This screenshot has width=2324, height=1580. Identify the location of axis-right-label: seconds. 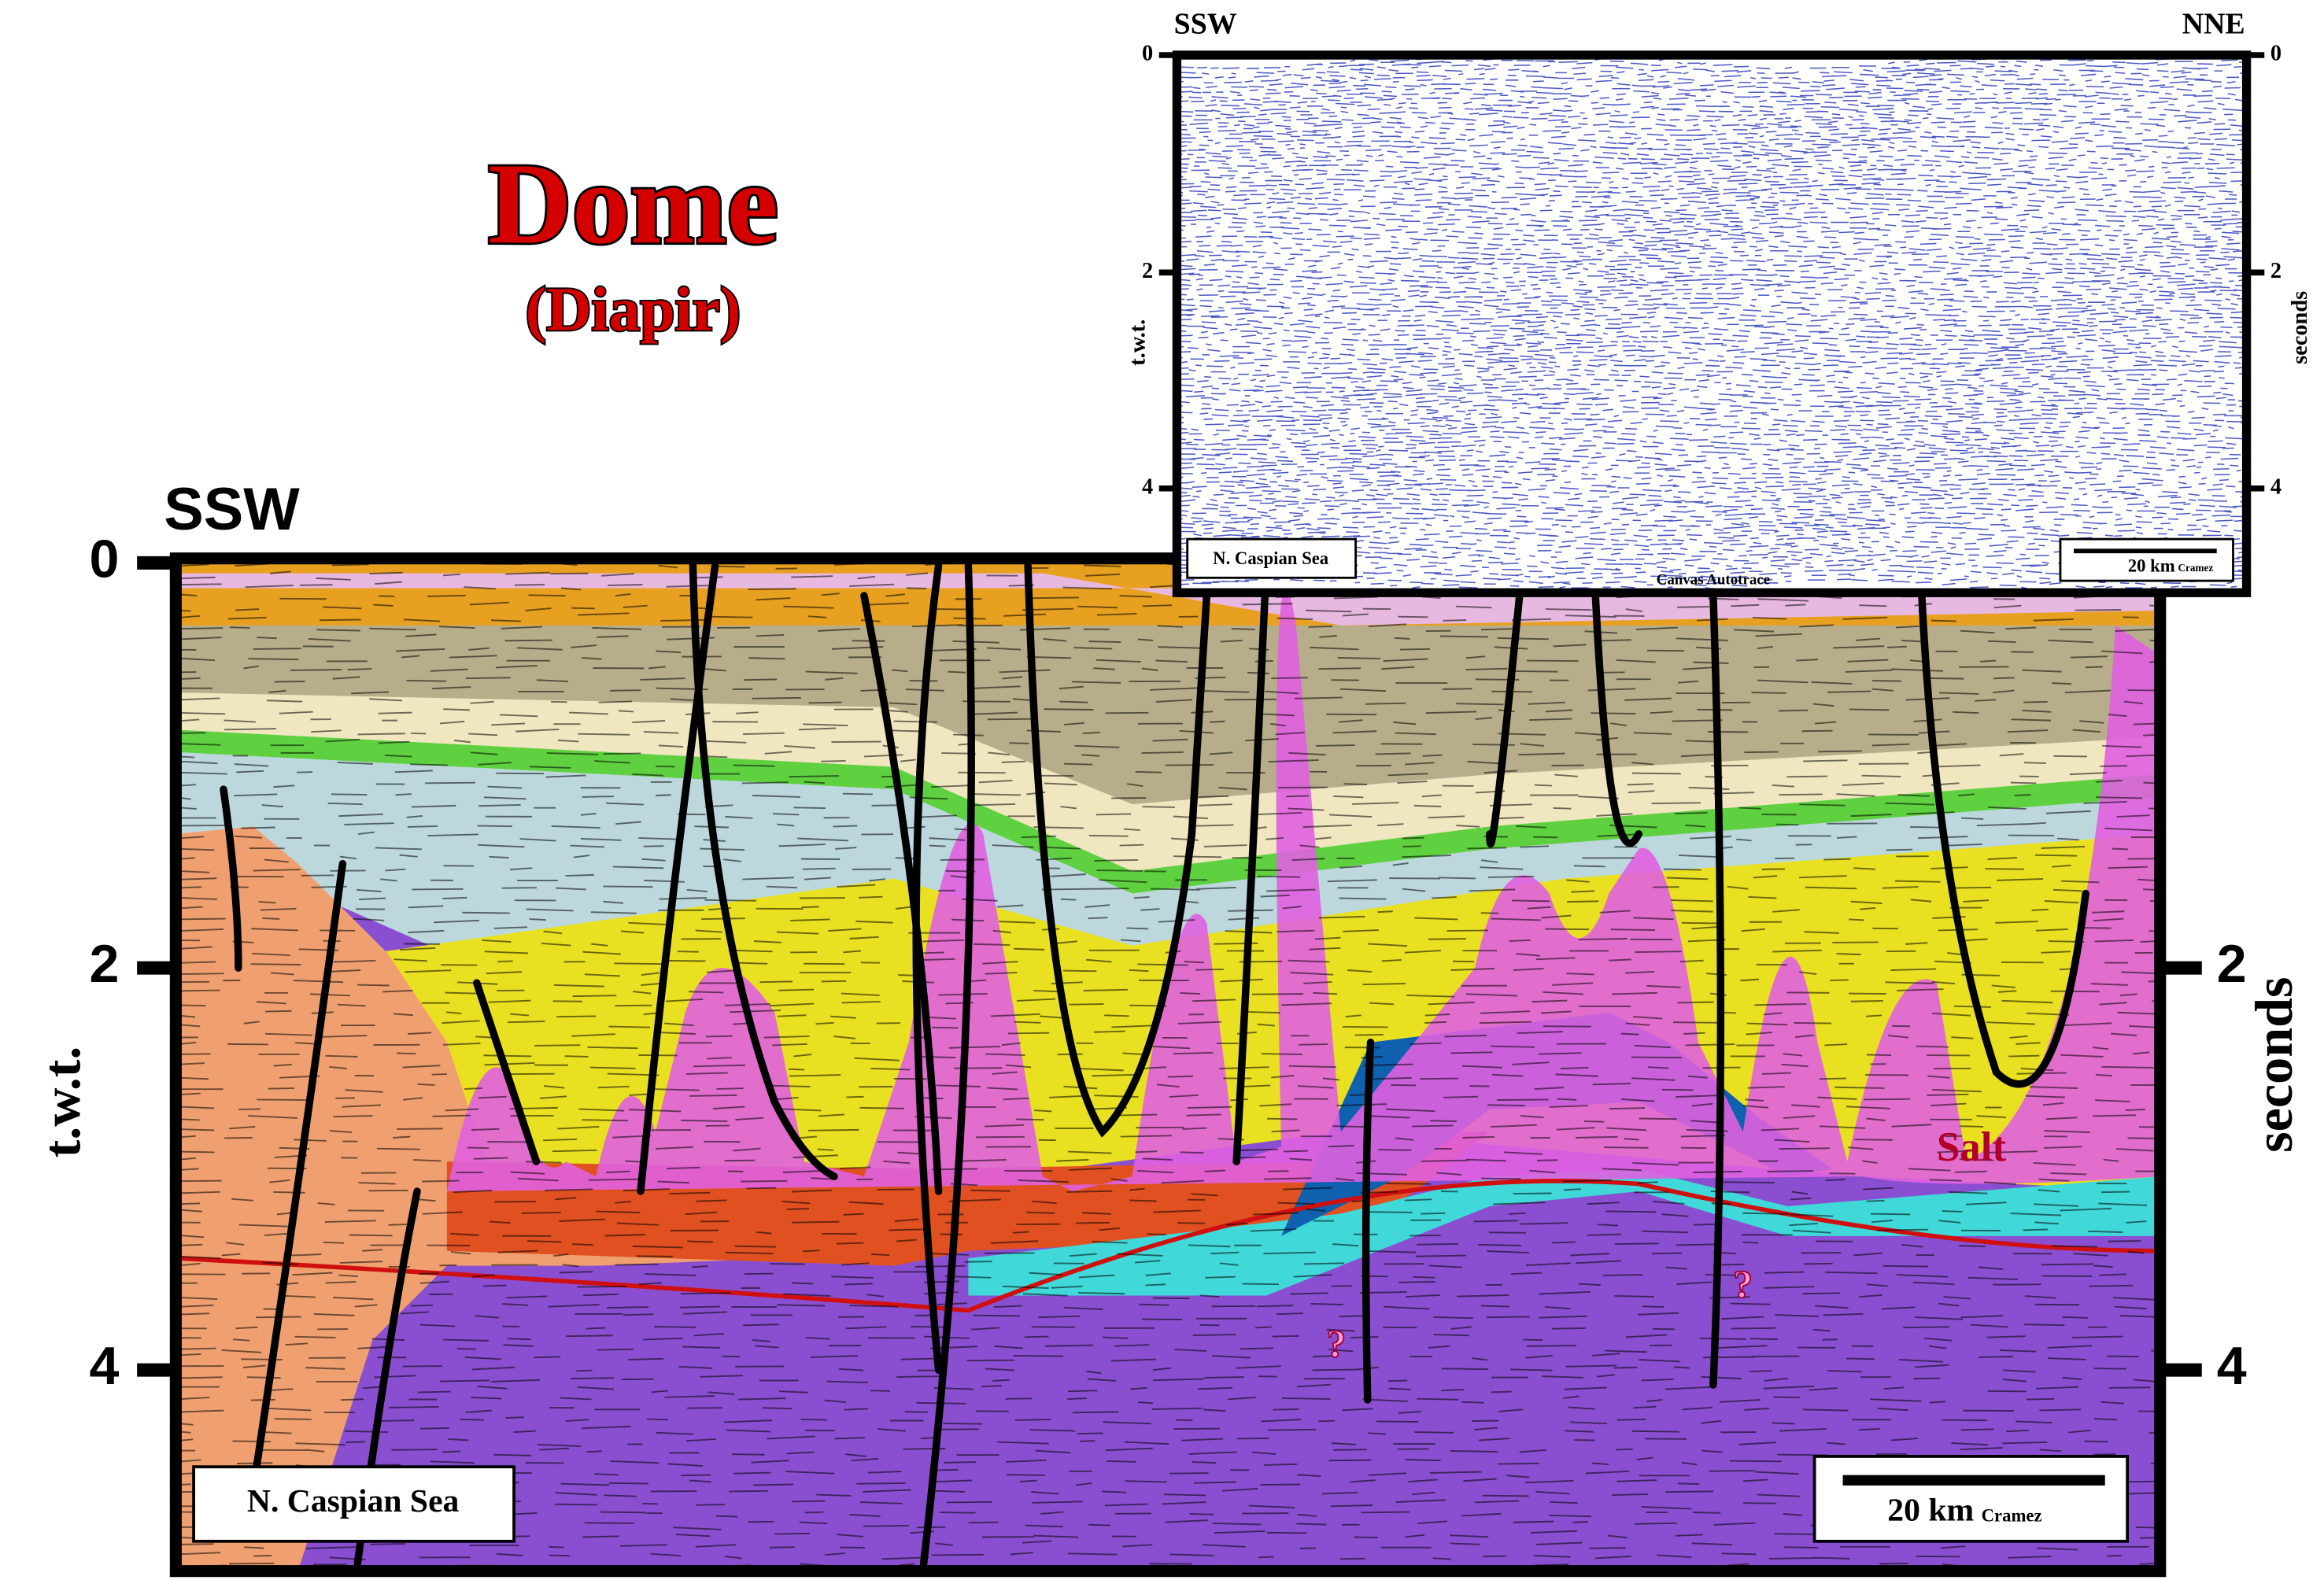
(2274, 1065).